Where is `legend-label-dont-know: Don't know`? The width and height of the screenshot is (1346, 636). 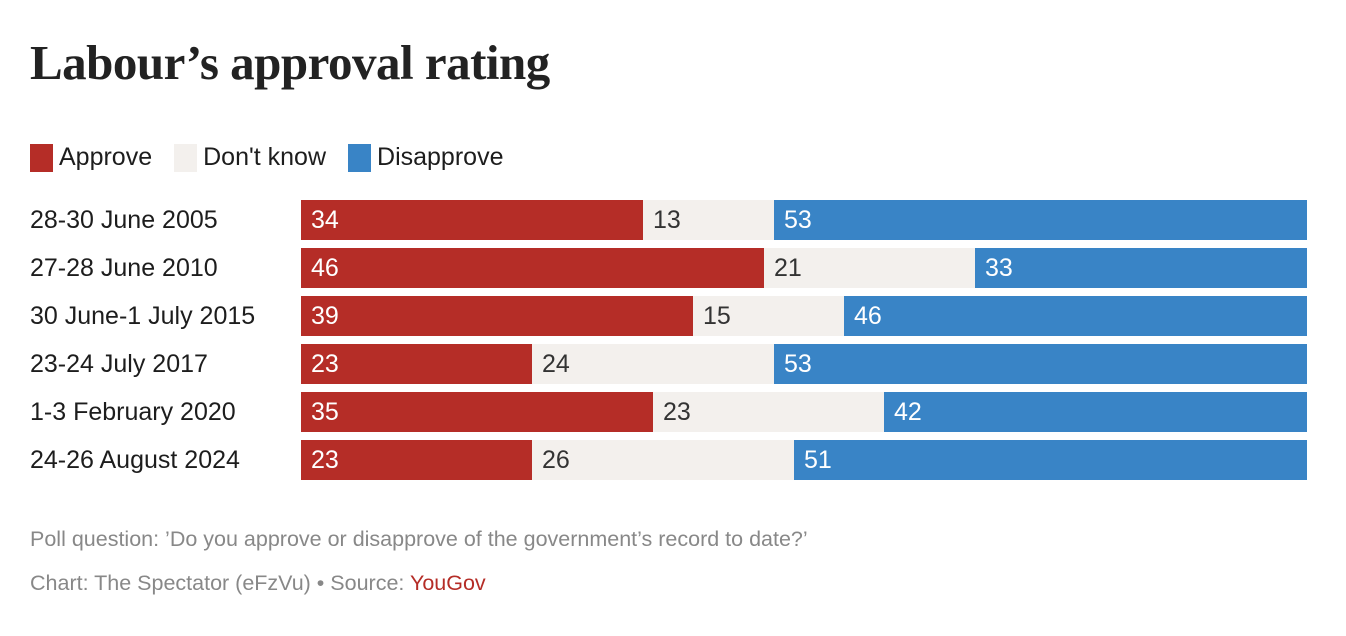
legend-label-dont-know: Don't know is located at coordinates (265, 157).